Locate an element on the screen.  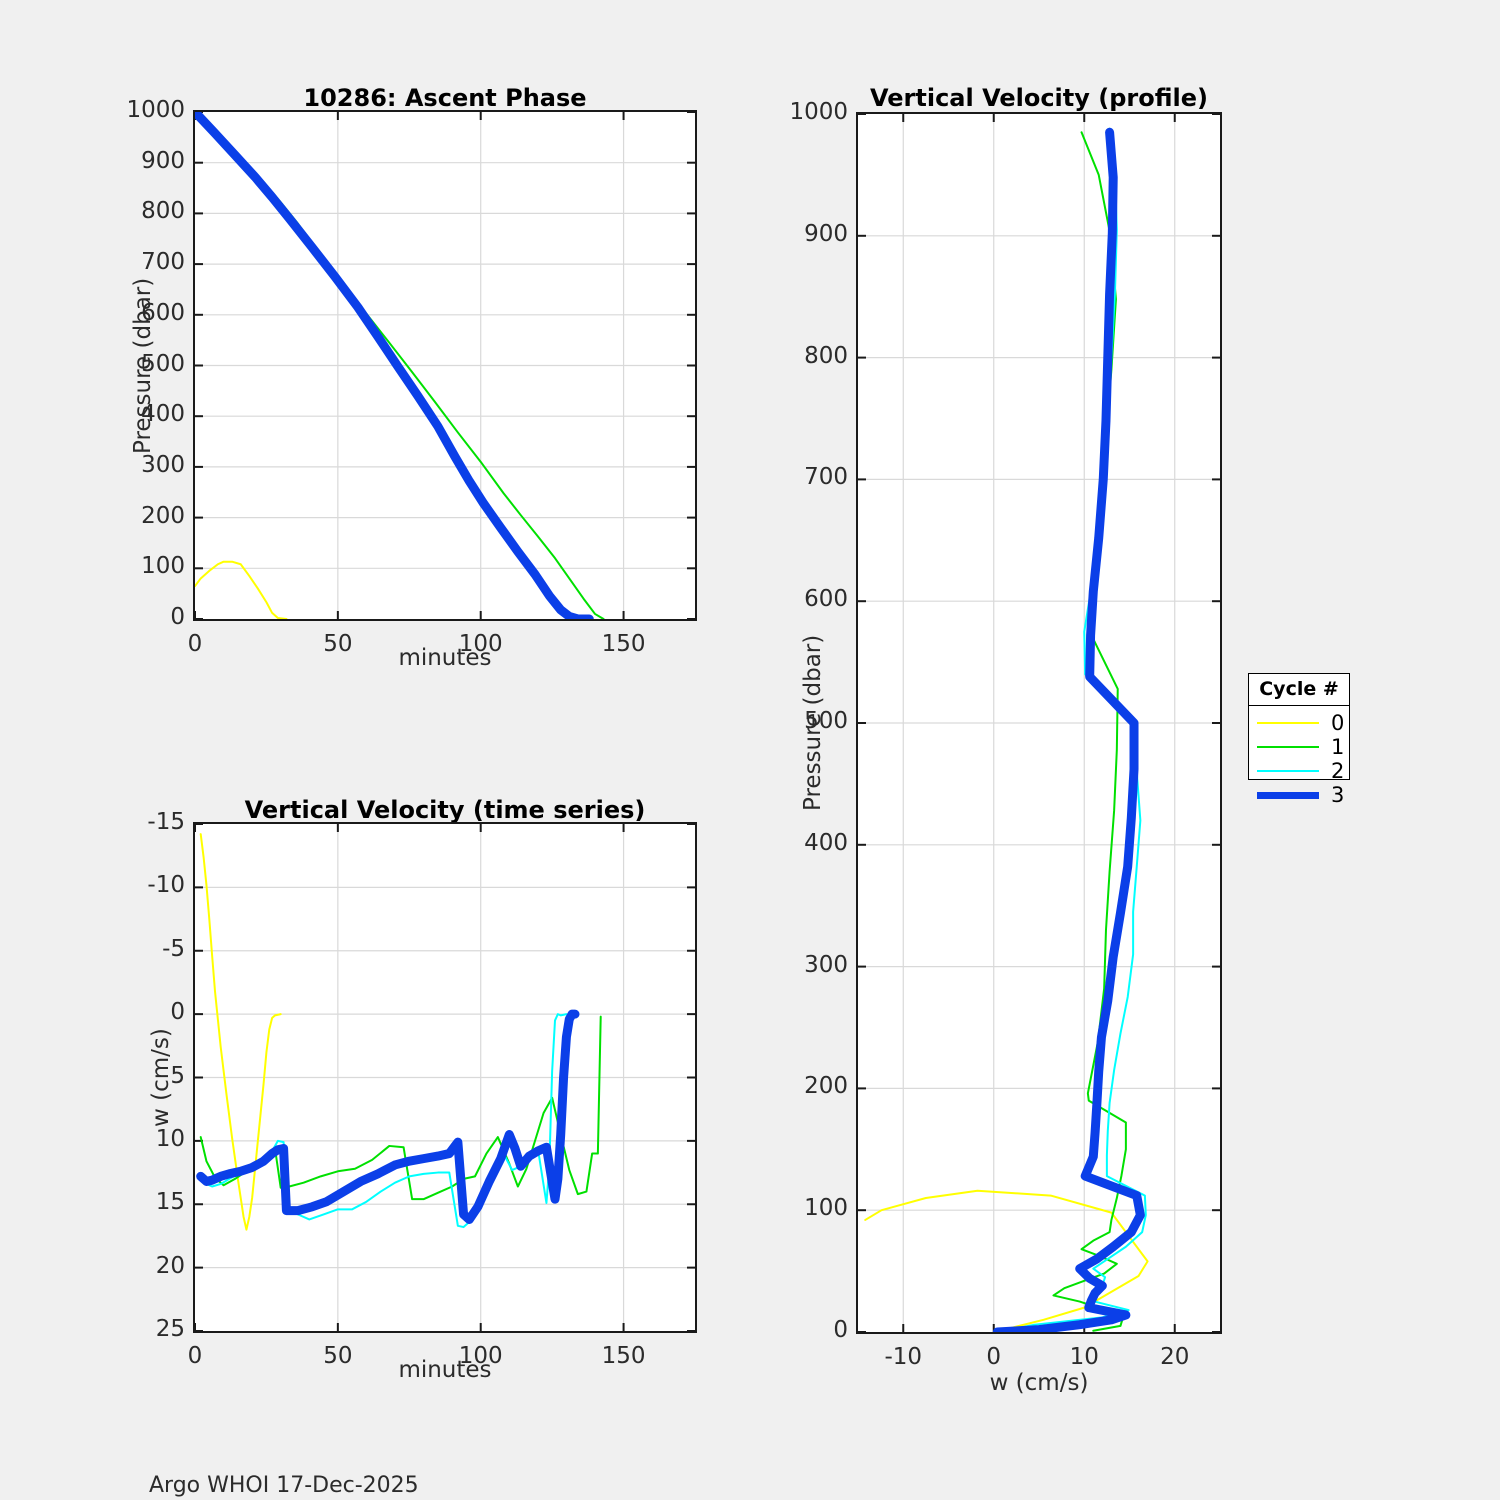
wprof-ytick-label: 800 is located at coordinates (826, 355).